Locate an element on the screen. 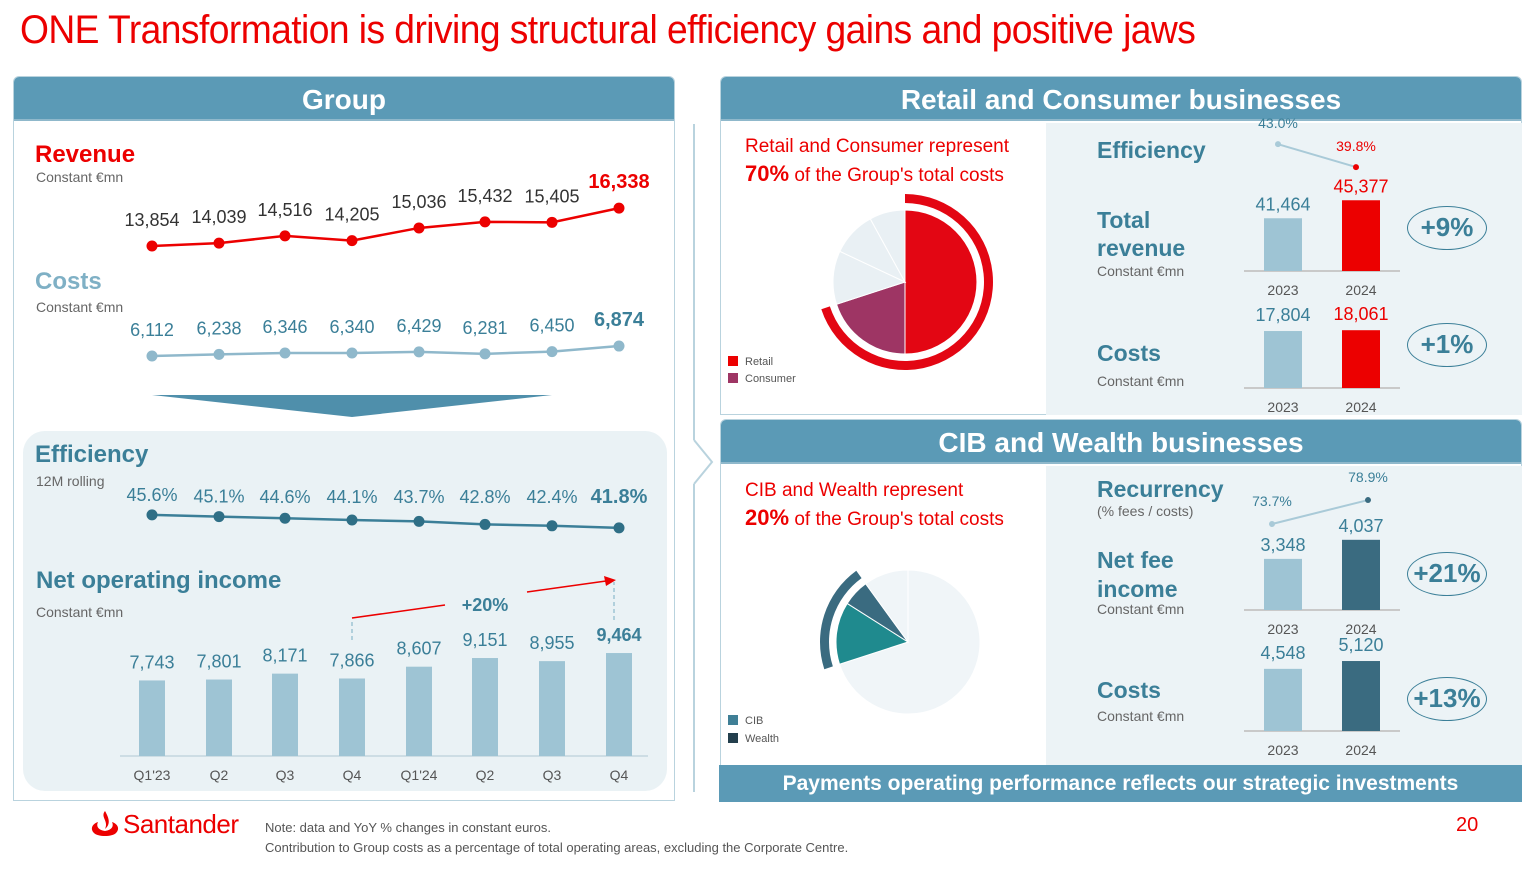 Image resolution: width=1540 pixels, height=872 pixels. retail-statement-pct: 70% is located at coordinates (767, 173).